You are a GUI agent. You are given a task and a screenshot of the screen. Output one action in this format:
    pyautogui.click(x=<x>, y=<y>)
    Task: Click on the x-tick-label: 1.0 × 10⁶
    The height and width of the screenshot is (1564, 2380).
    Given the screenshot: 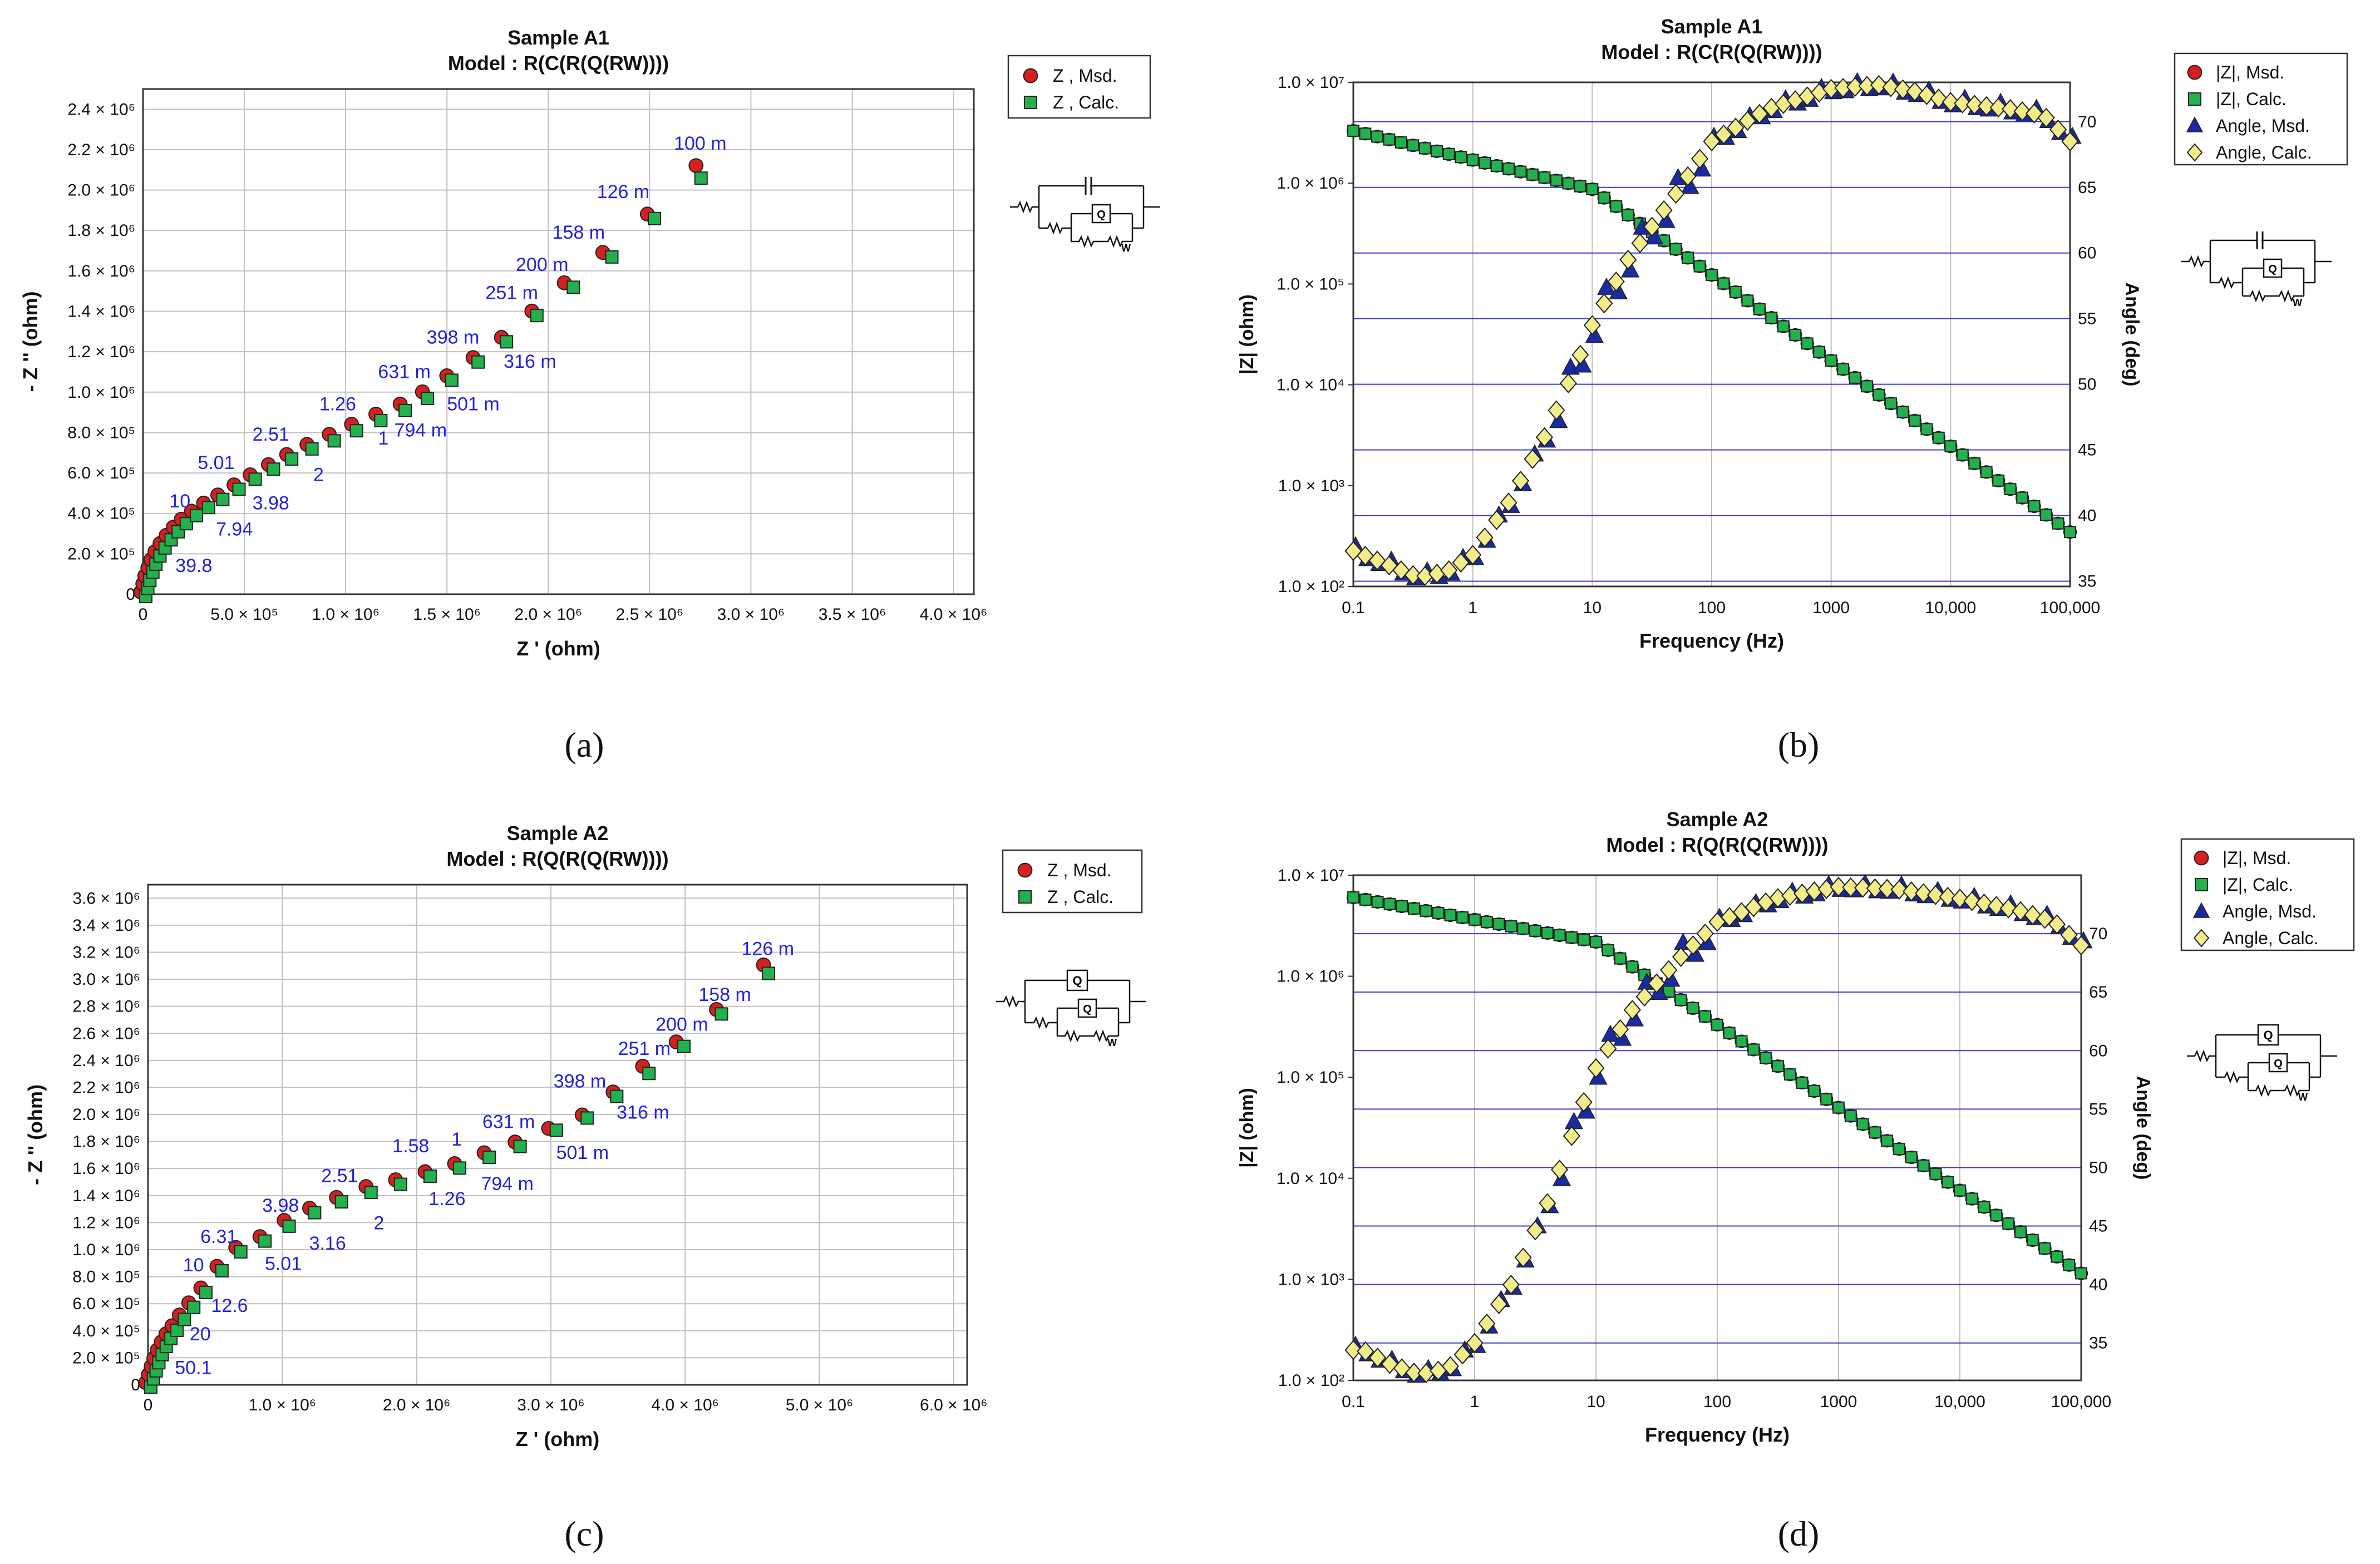 What is the action you would take?
    pyautogui.click(x=346, y=614)
    